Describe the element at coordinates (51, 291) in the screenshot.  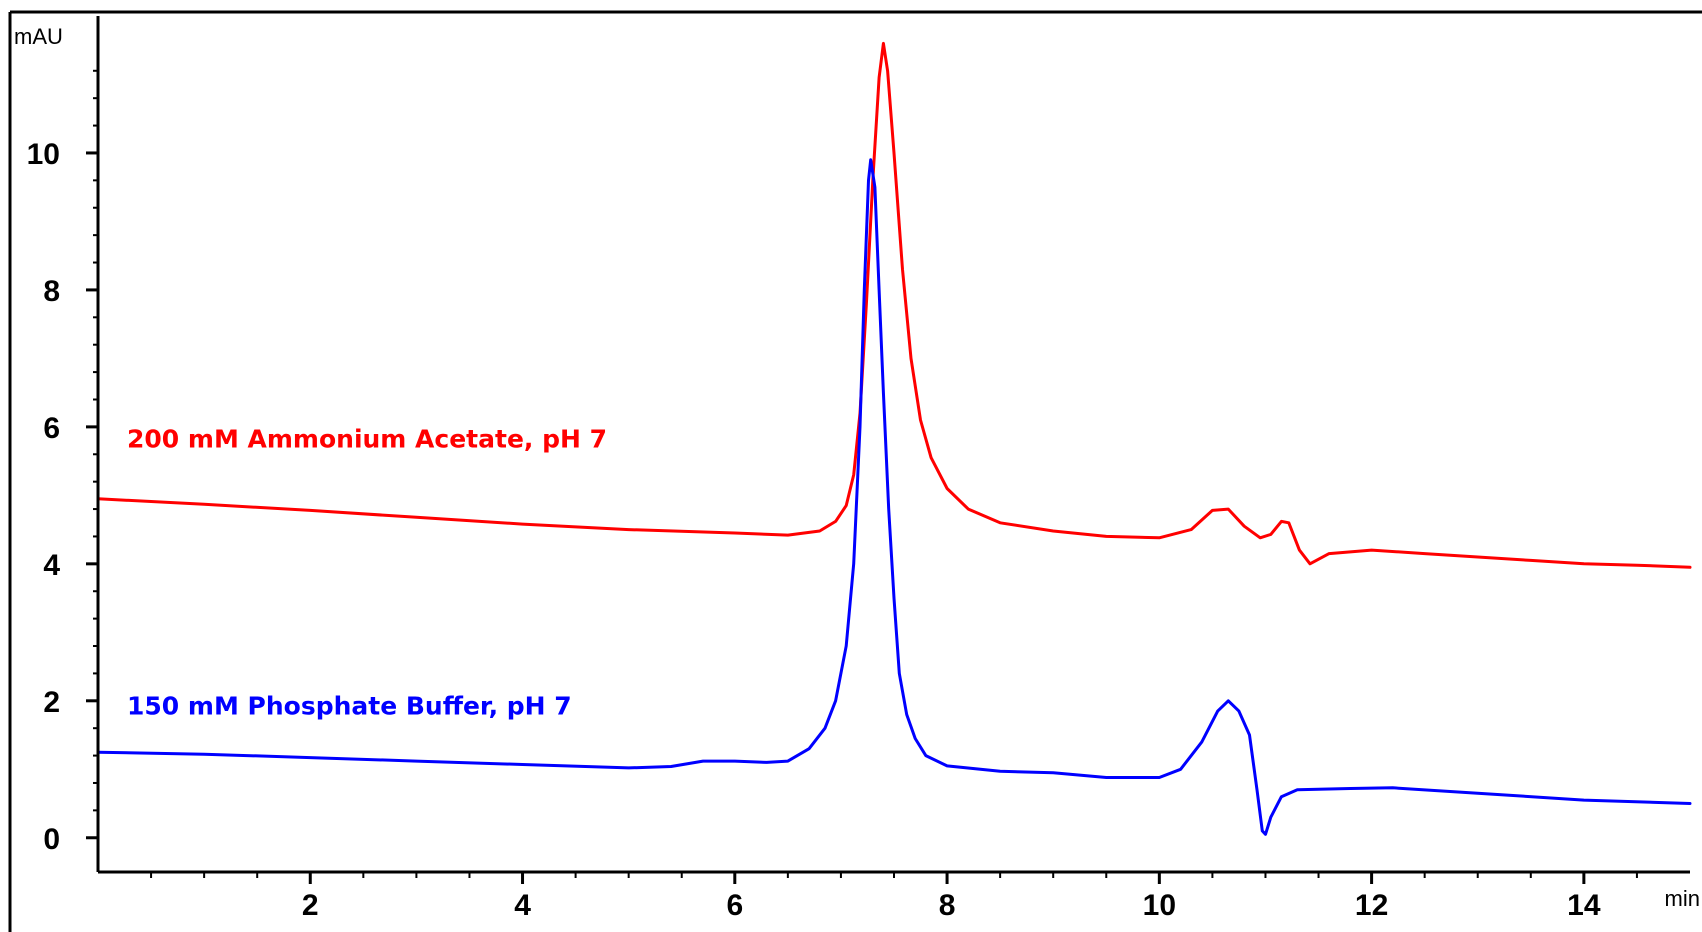
I see `y-tick-label: 8` at that location.